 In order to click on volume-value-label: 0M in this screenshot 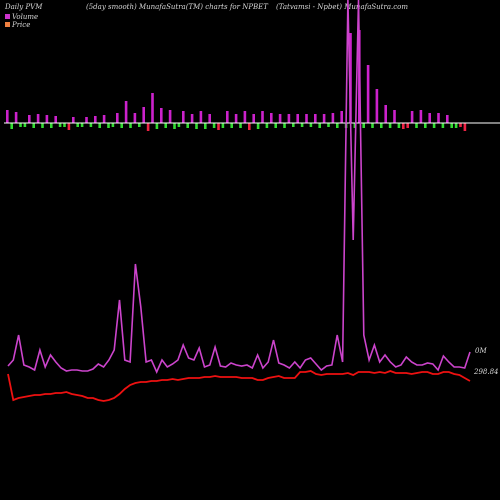, I will do `click(481, 351)`.